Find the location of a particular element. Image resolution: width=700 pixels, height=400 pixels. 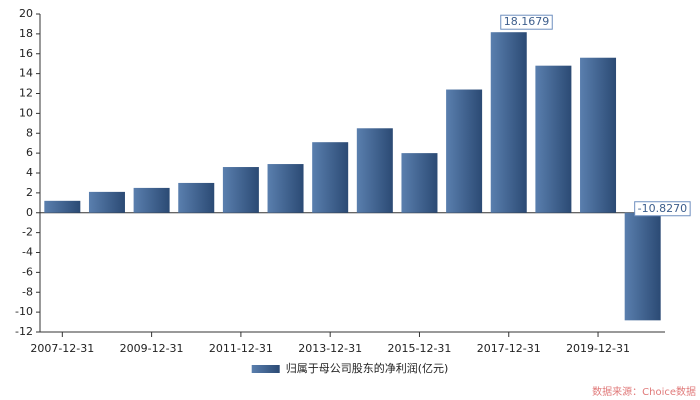

x-tick-label: 2017-12-31 is located at coordinates (509, 348).